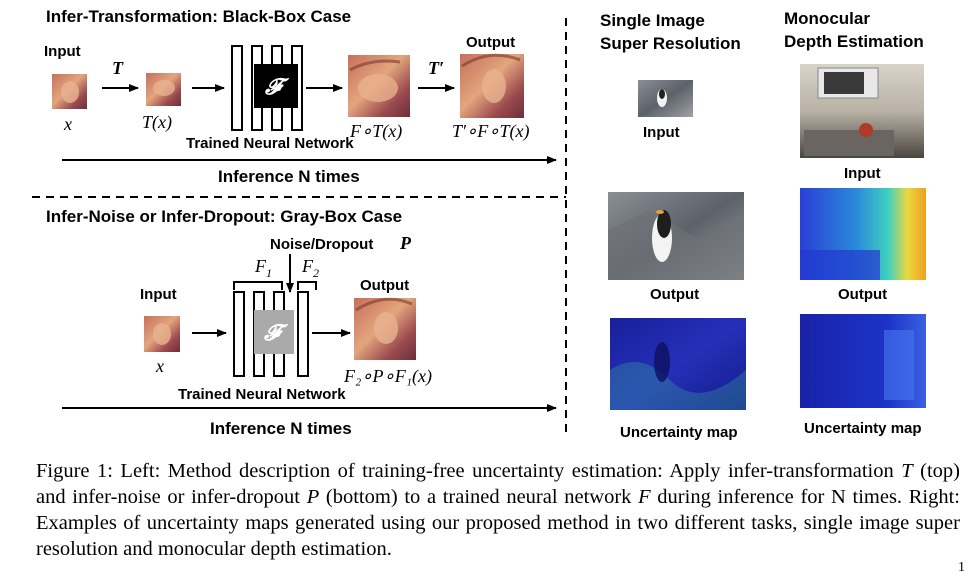 The height and width of the screenshot is (576, 969). Describe the element at coordinates (69, 91) in the screenshot. I see `top-input-image` at that location.